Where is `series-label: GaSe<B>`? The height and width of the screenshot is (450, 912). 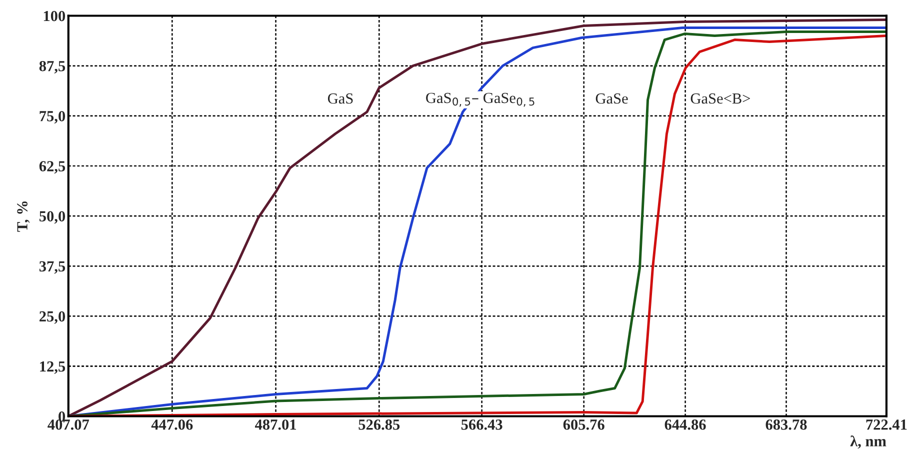 series-label: GaSe<B> is located at coordinates (720, 98).